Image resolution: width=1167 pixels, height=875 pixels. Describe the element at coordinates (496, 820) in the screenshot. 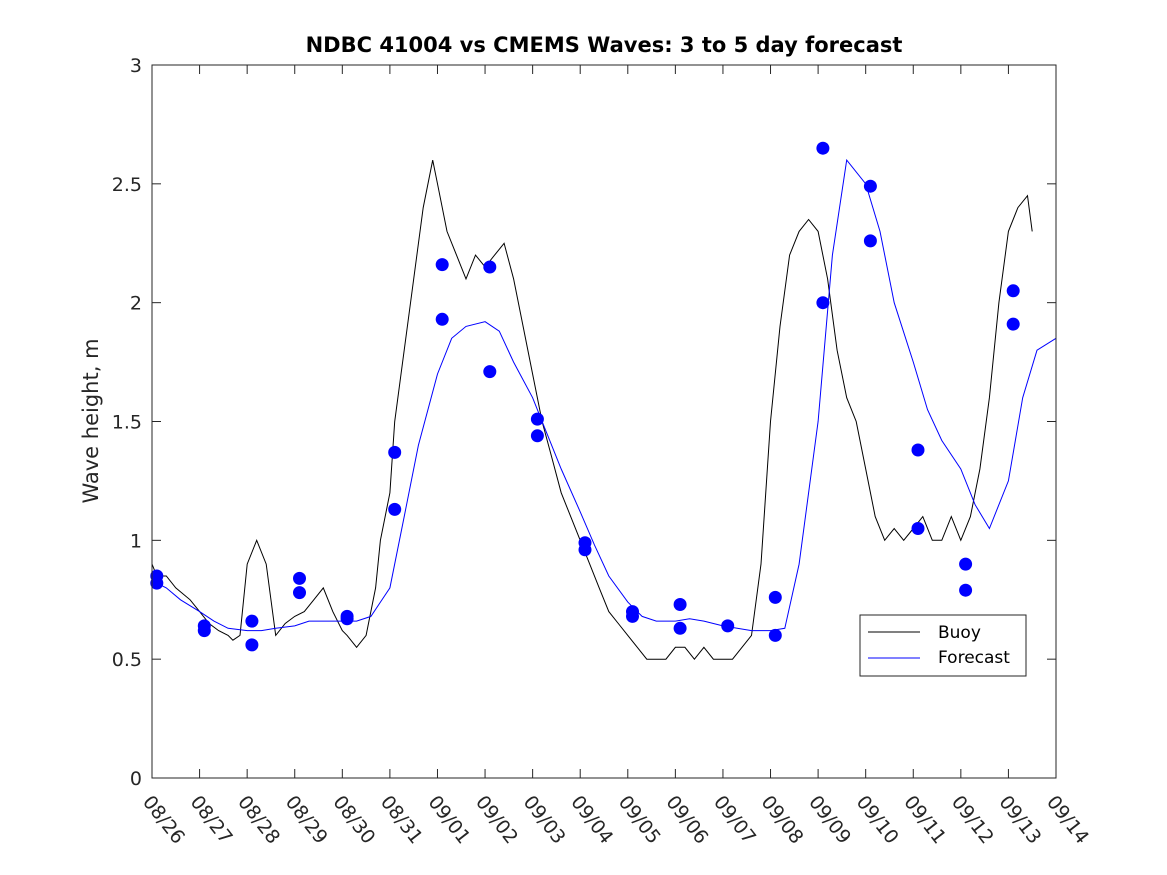

I see `x-tick-label: 09/02` at that location.